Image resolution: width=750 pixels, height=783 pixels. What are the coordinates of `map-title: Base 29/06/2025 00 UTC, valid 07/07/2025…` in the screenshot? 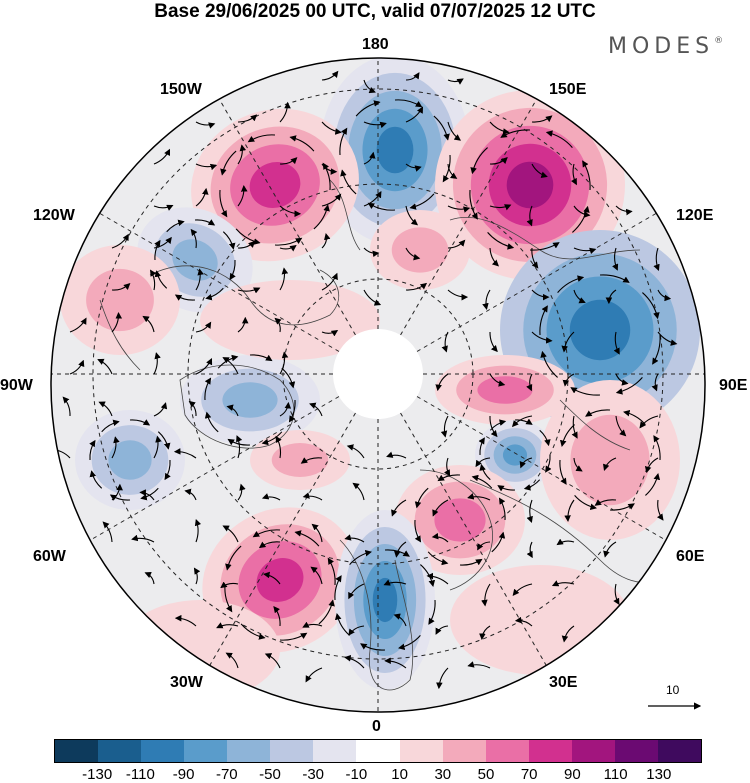 It's located at (375, 11).